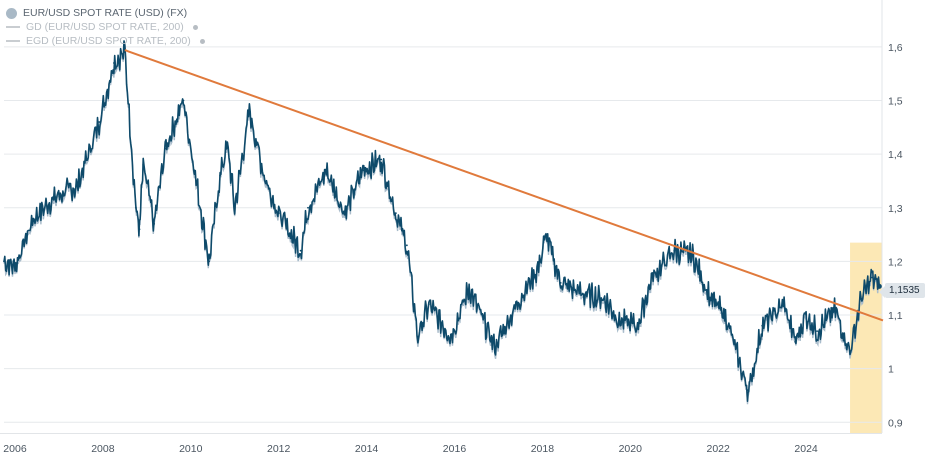 This screenshot has width=925, height=476. I want to click on y-tick-label: 1,4, so click(895, 155).